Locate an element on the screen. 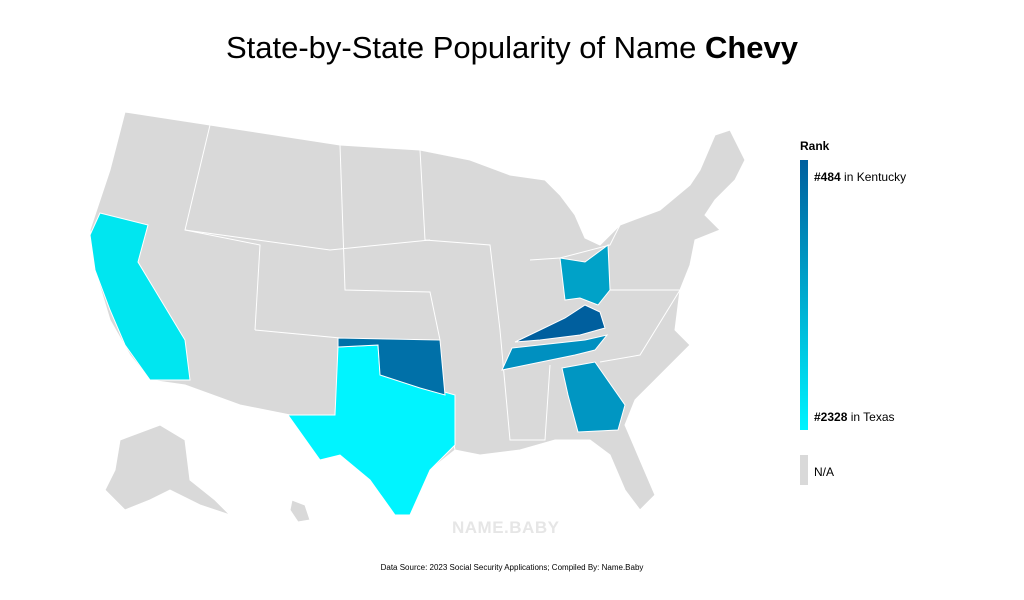  watermark: NAME.BABY is located at coordinates (506, 527).